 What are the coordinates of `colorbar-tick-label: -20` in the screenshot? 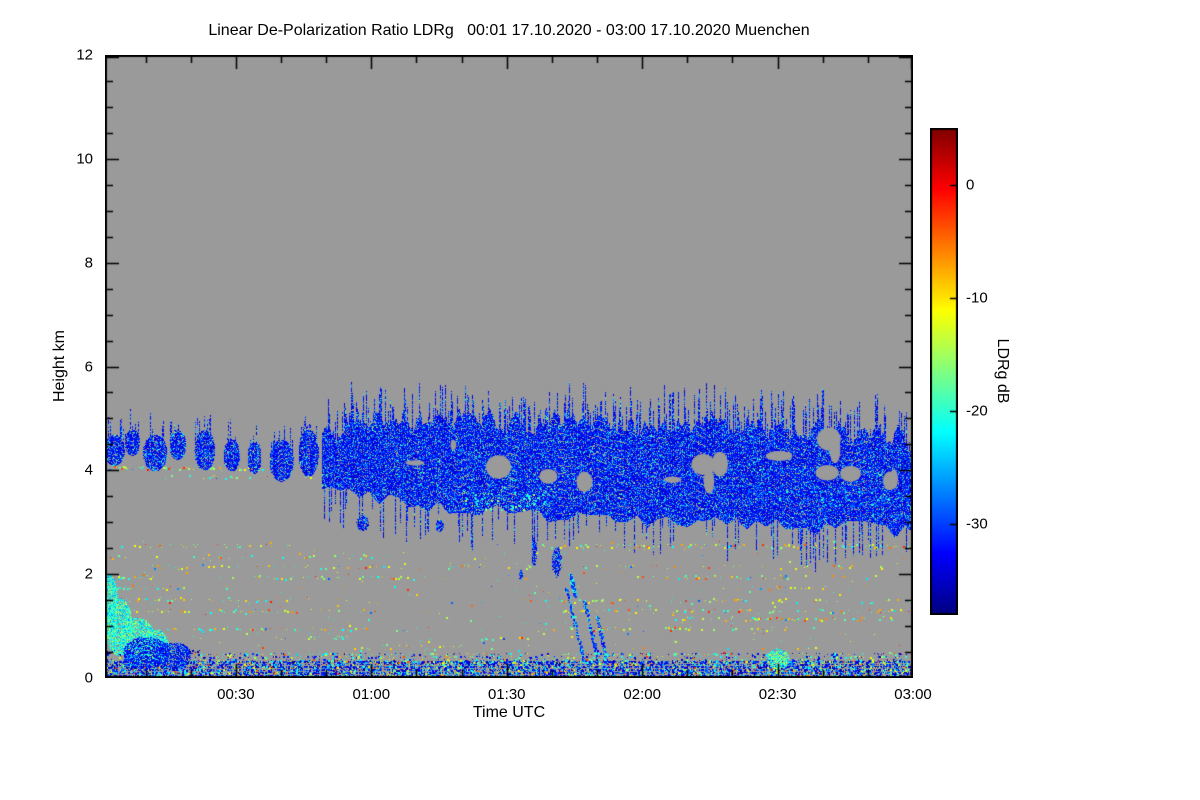 It's located at (977, 411).